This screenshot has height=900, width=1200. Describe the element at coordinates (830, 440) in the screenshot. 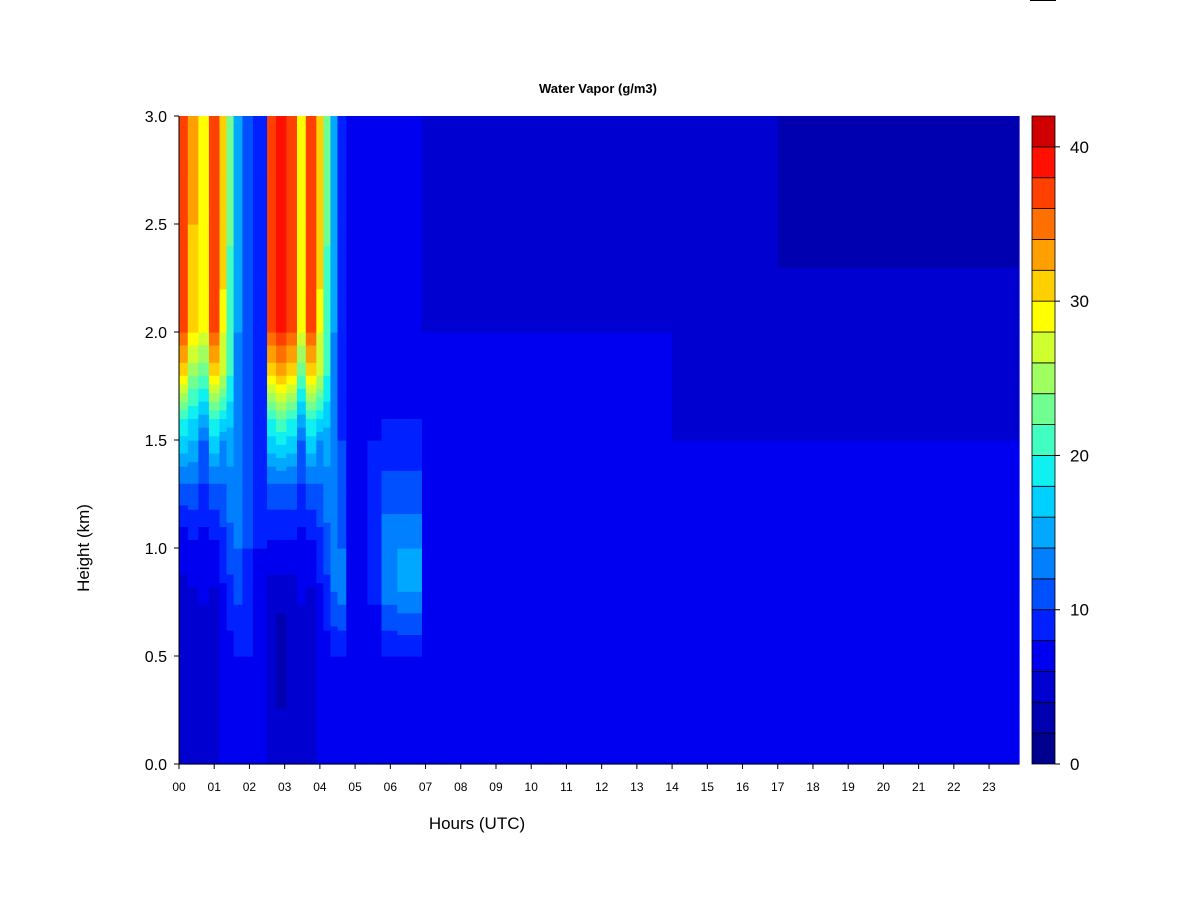

I see `heatmap-column` at that location.